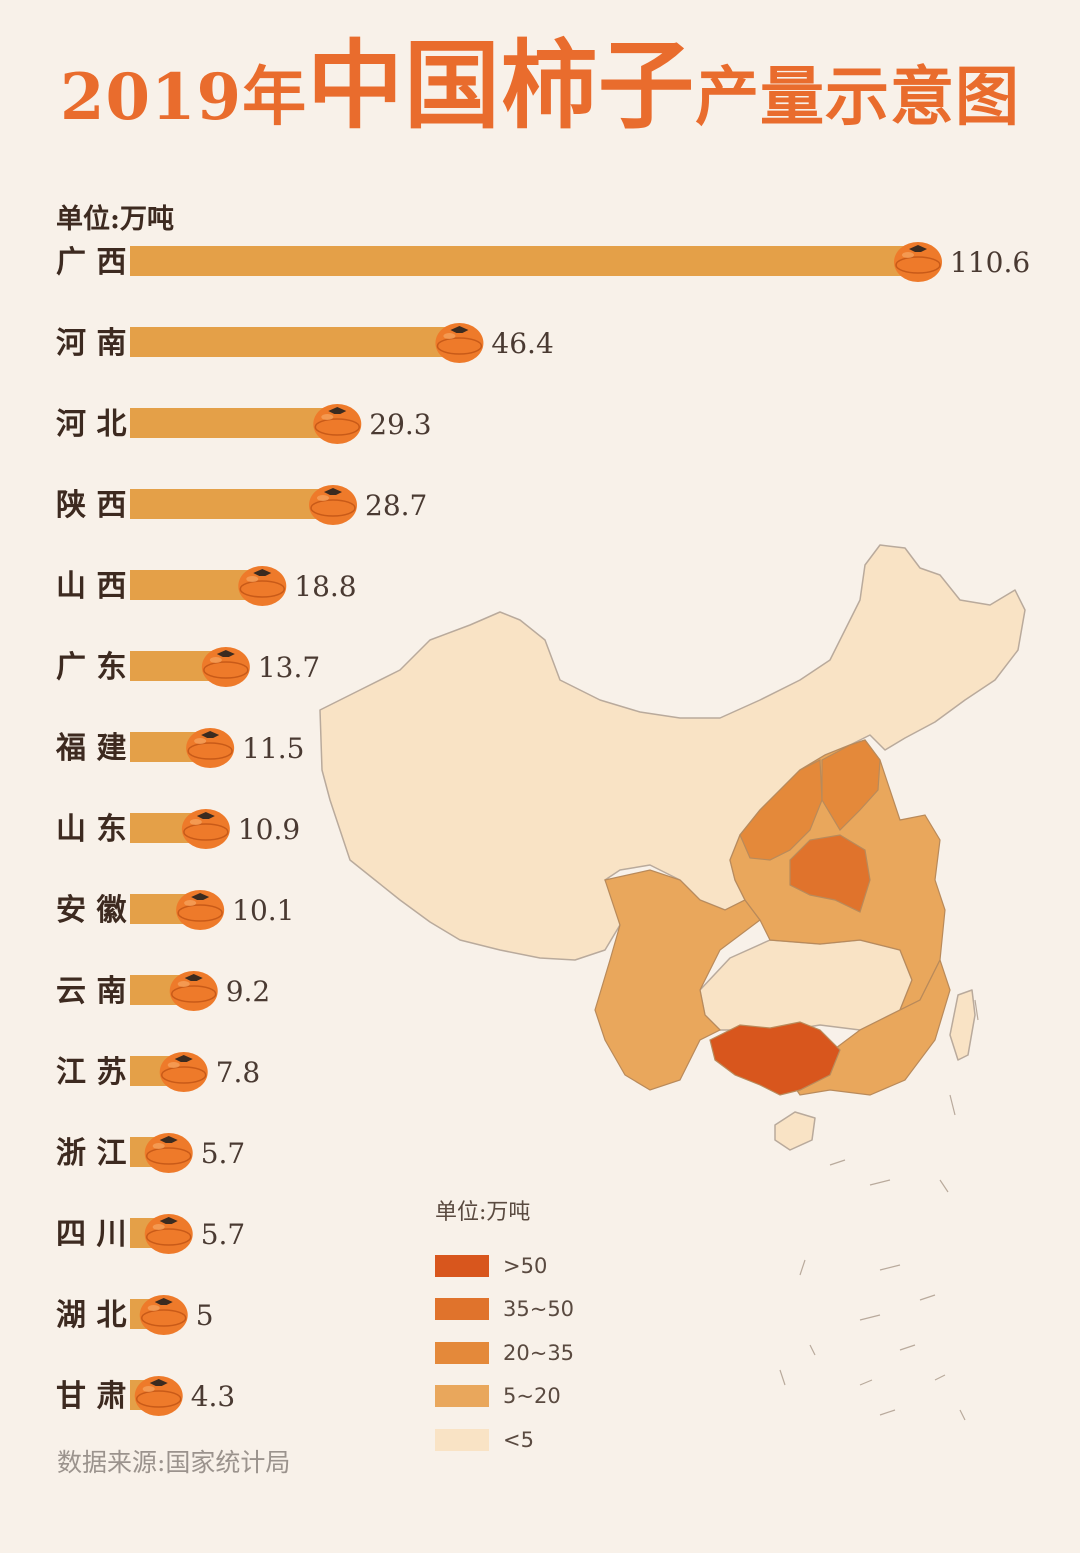 The height and width of the screenshot is (1553, 1080). I want to click on bar-row: 广 西 110.6, so click(543, 262).